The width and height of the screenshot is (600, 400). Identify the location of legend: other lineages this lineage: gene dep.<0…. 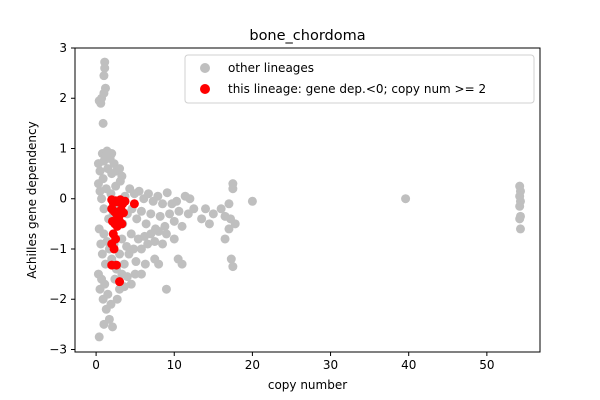
(359, 79).